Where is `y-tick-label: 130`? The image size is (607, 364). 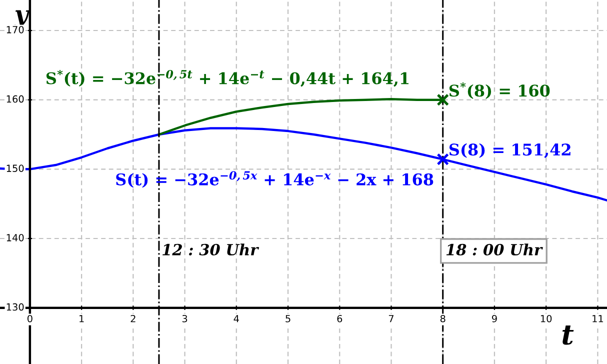 y-tick-label: 130 is located at coordinates (15, 307).